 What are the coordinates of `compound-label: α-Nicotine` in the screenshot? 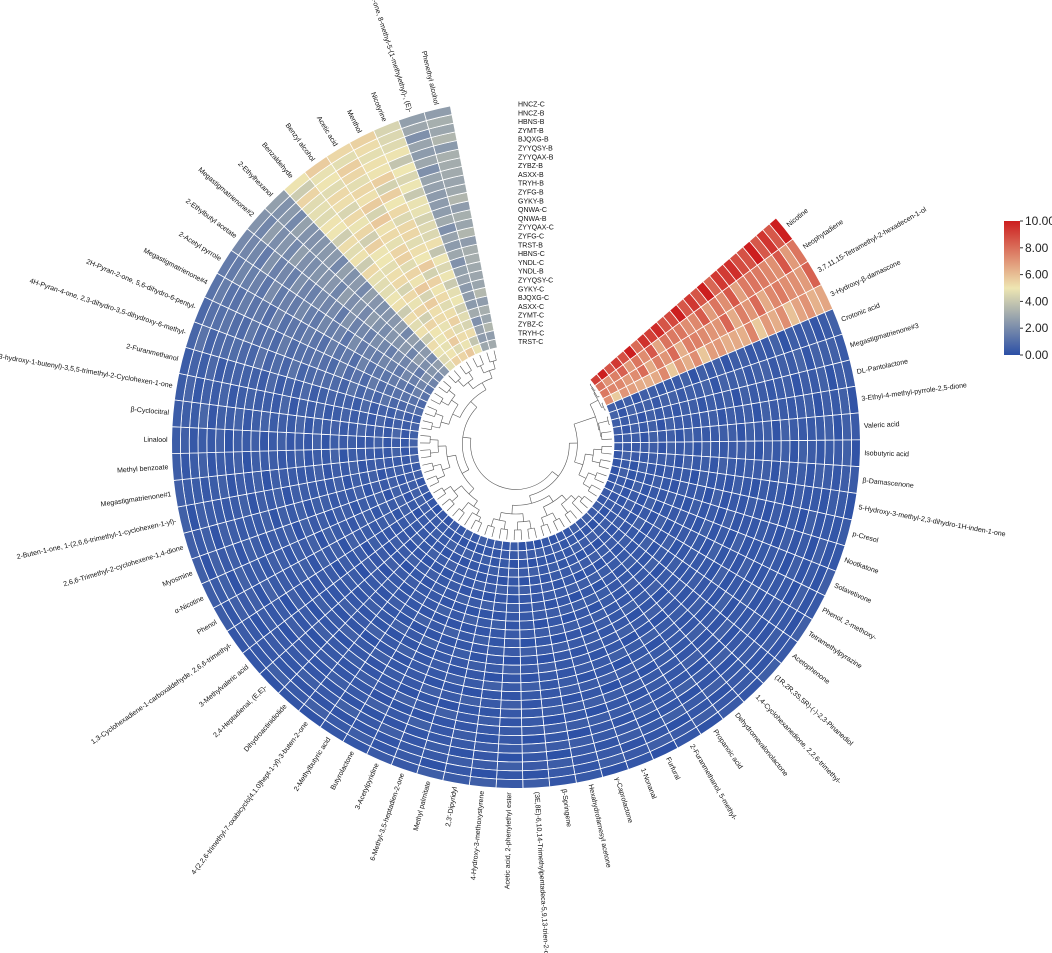 It's located at (190, 605).